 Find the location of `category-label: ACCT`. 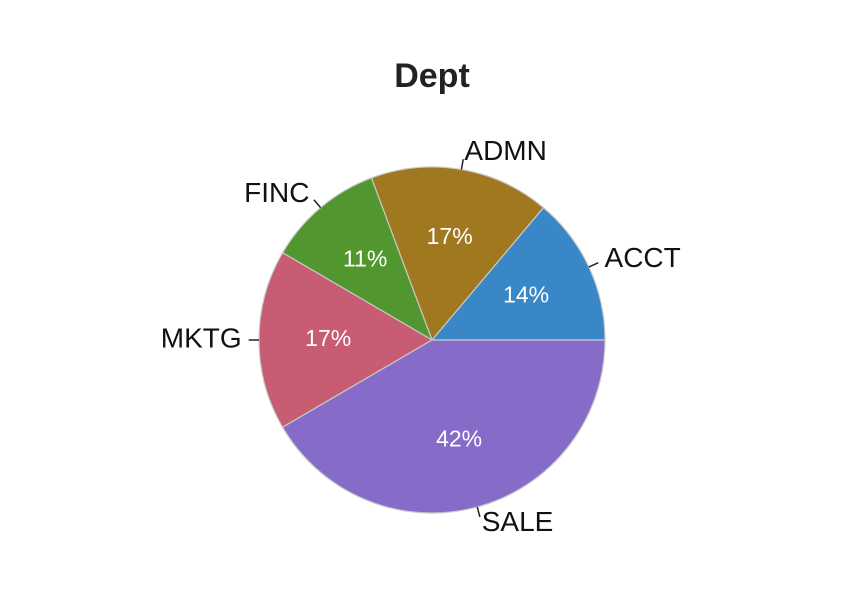

category-label: ACCT is located at coordinates (643, 257).